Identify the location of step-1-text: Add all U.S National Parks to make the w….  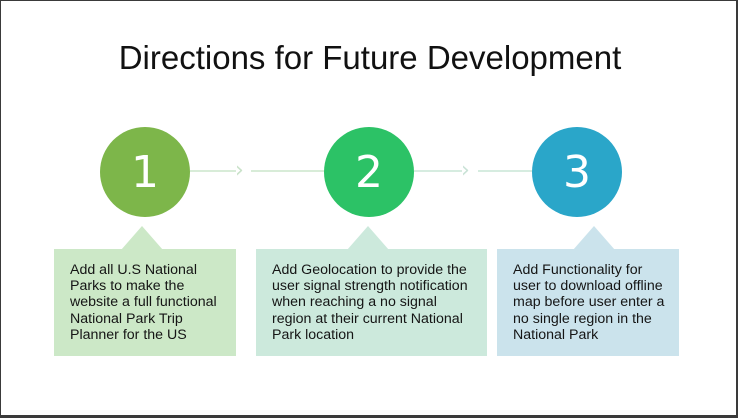
(143, 302).